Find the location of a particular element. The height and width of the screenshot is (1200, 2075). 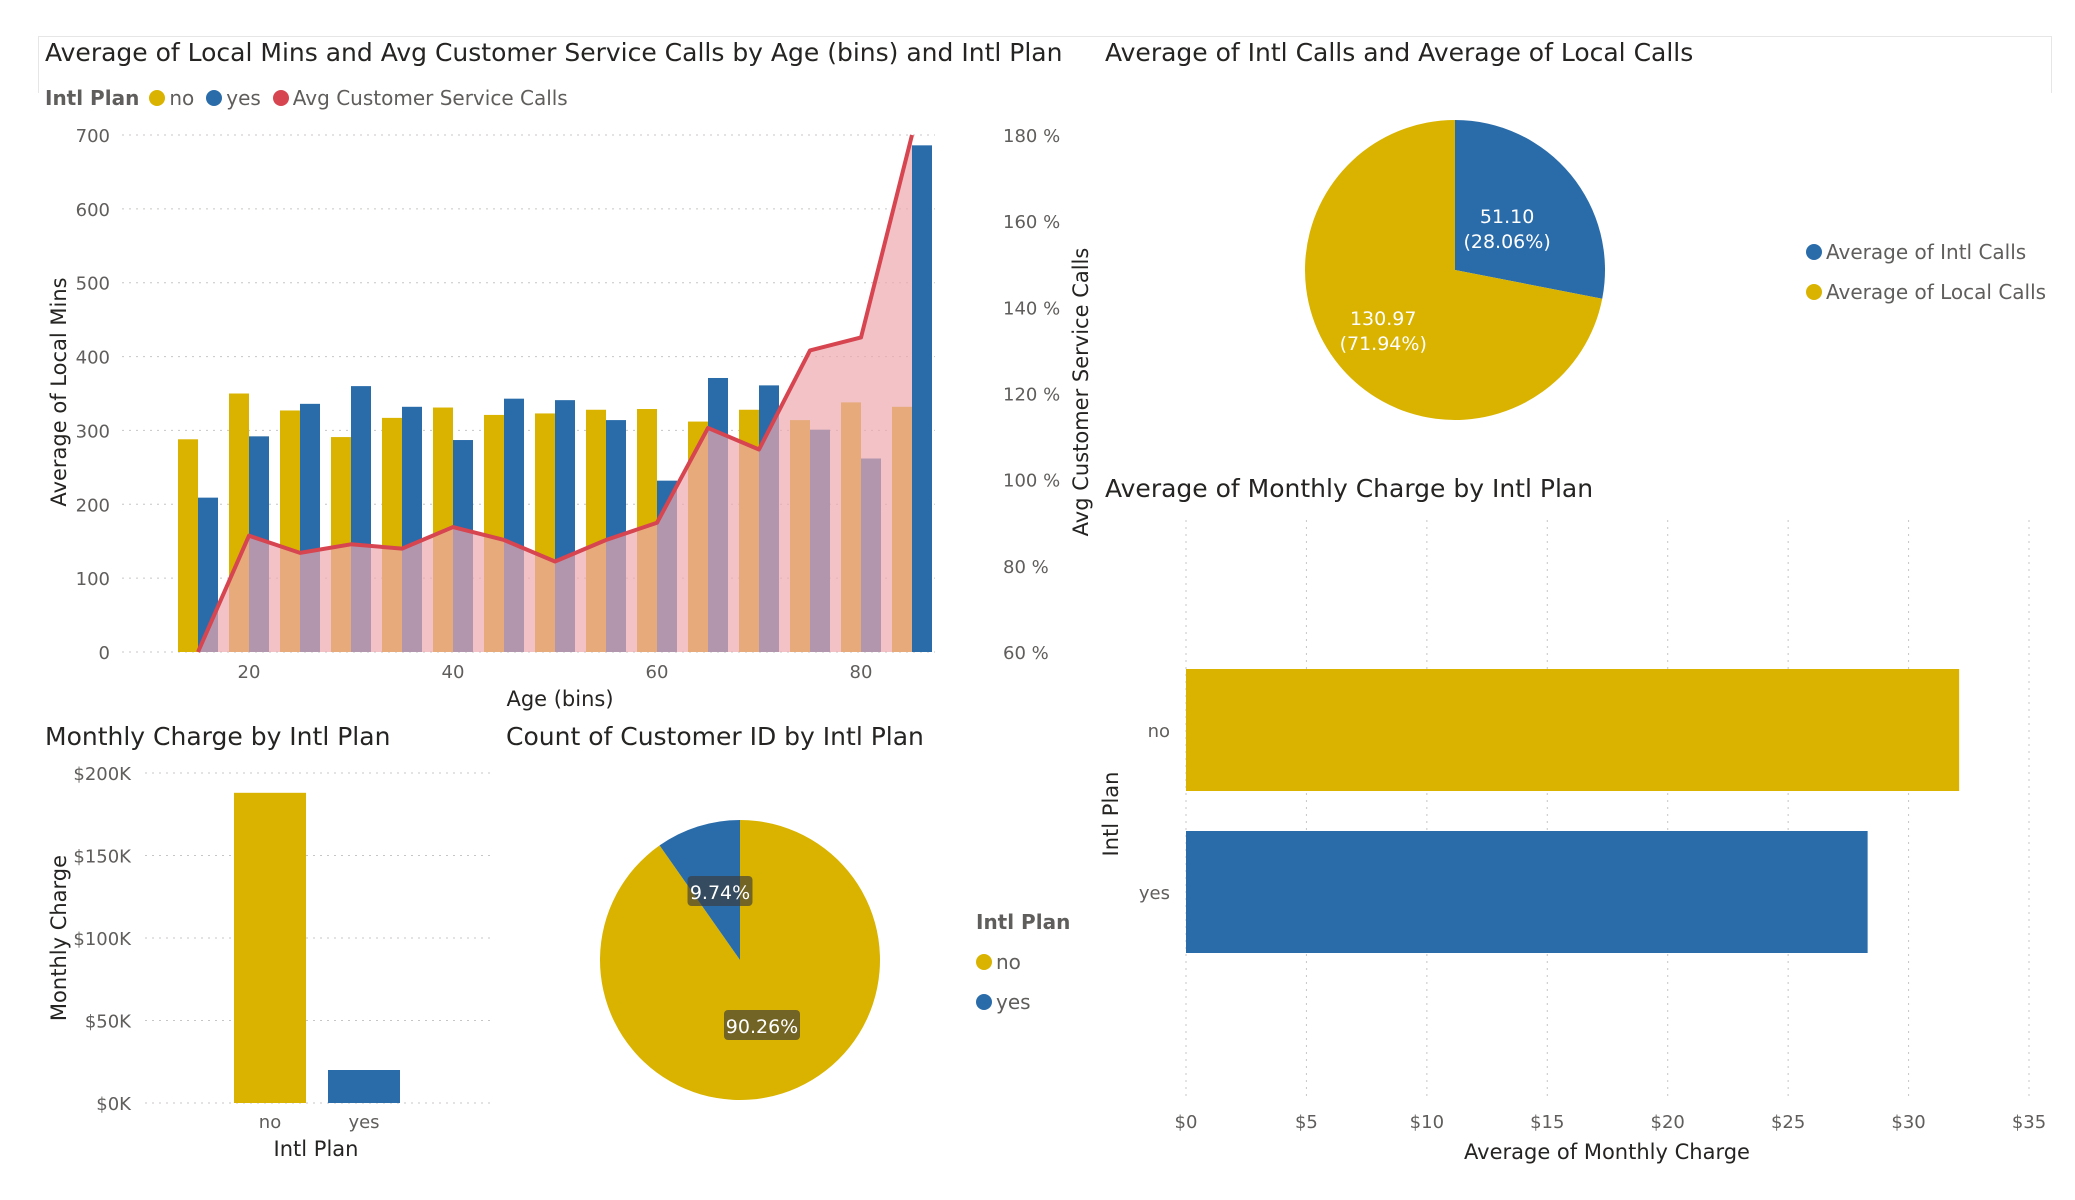

y-tick-label: $150K is located at coordinates (102, 857).